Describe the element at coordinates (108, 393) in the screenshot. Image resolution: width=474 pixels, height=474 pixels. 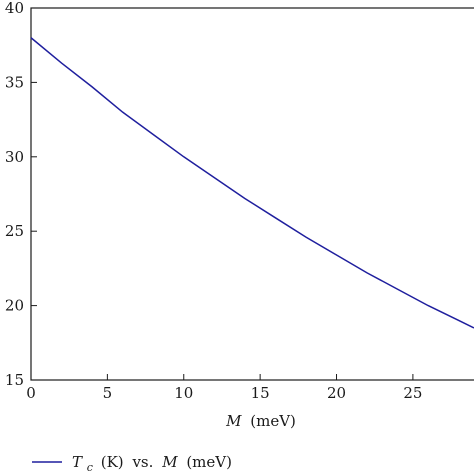
I see `x-tick-label: 5` at that location.